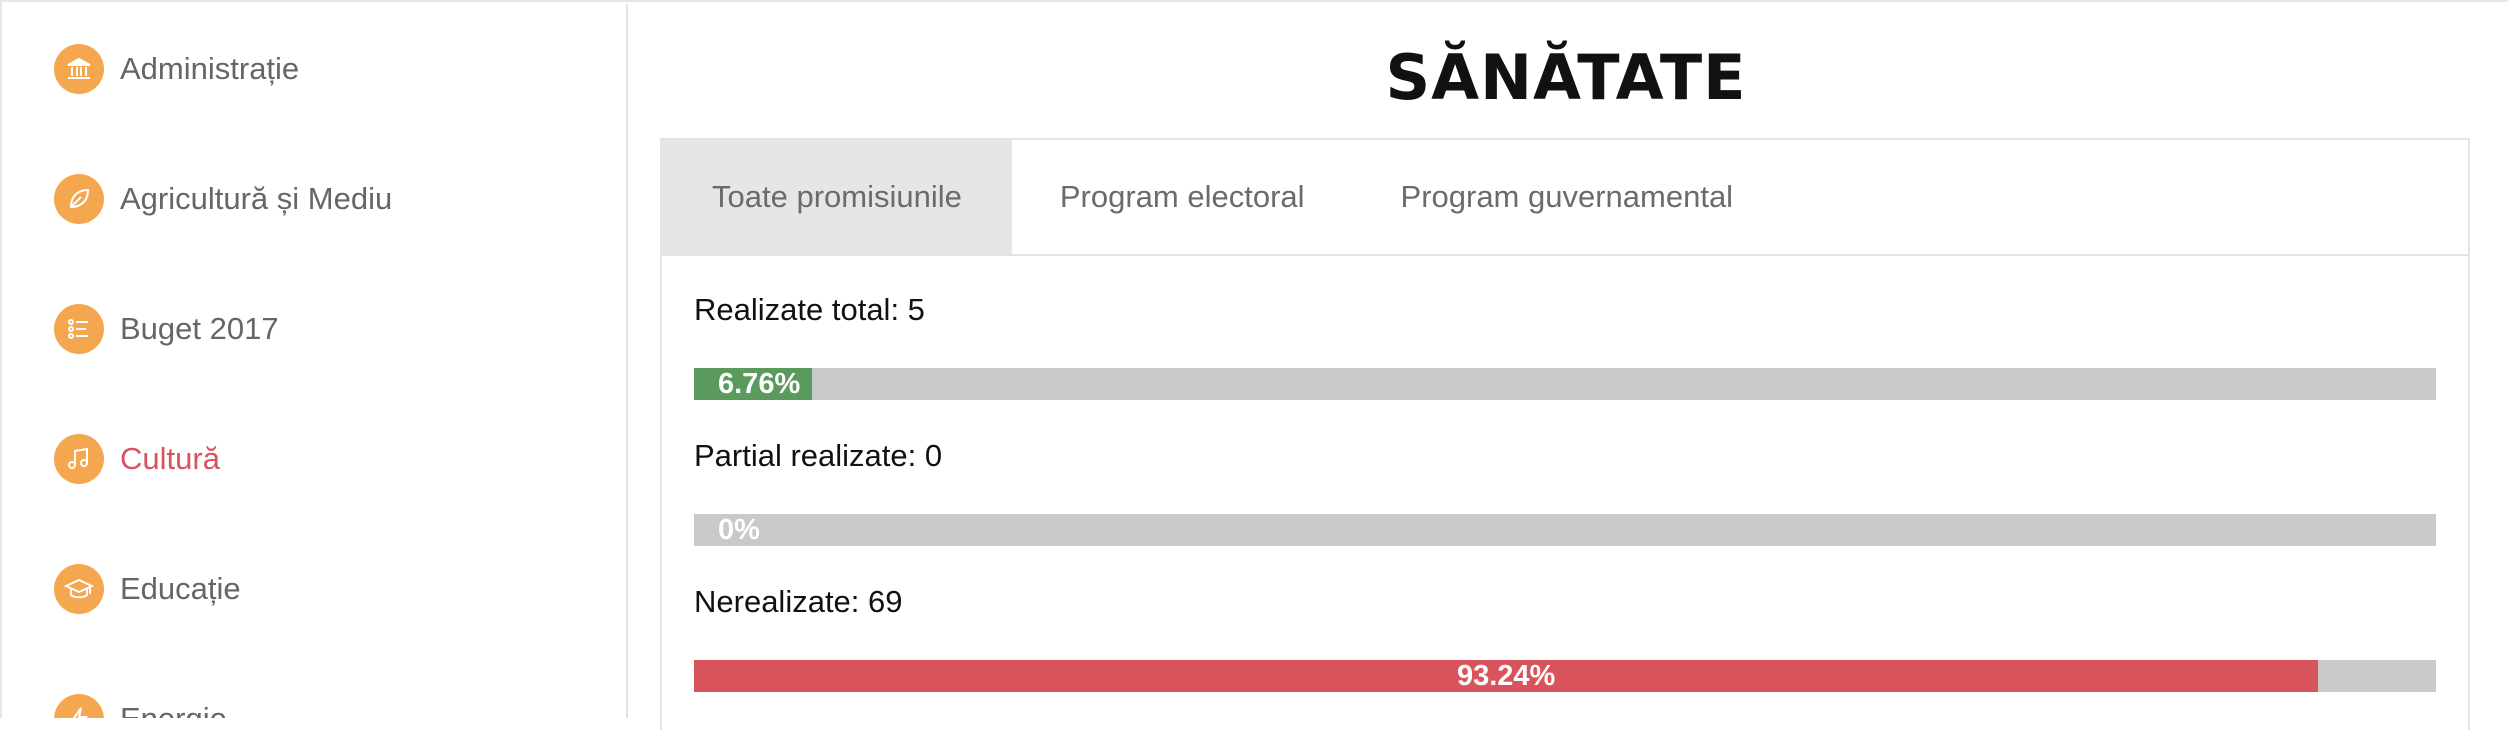  What do you see at coordinates (1566, 77) in the screenshot?
I see `page-title: SĂNĂTATE` at bounding box center [1566, 77].